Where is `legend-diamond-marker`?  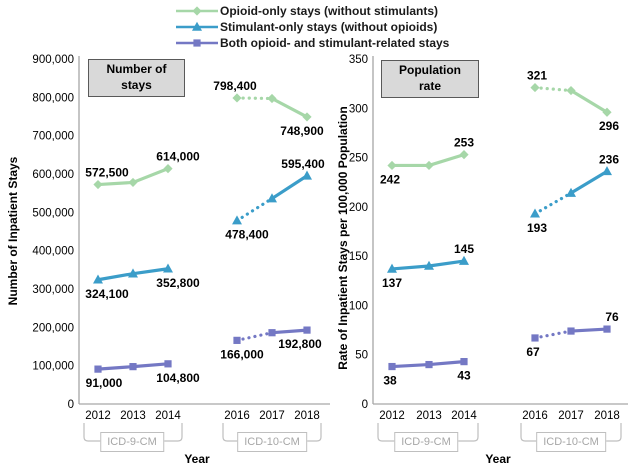 legend-diamond-marker is located at coordinates (197, 11).